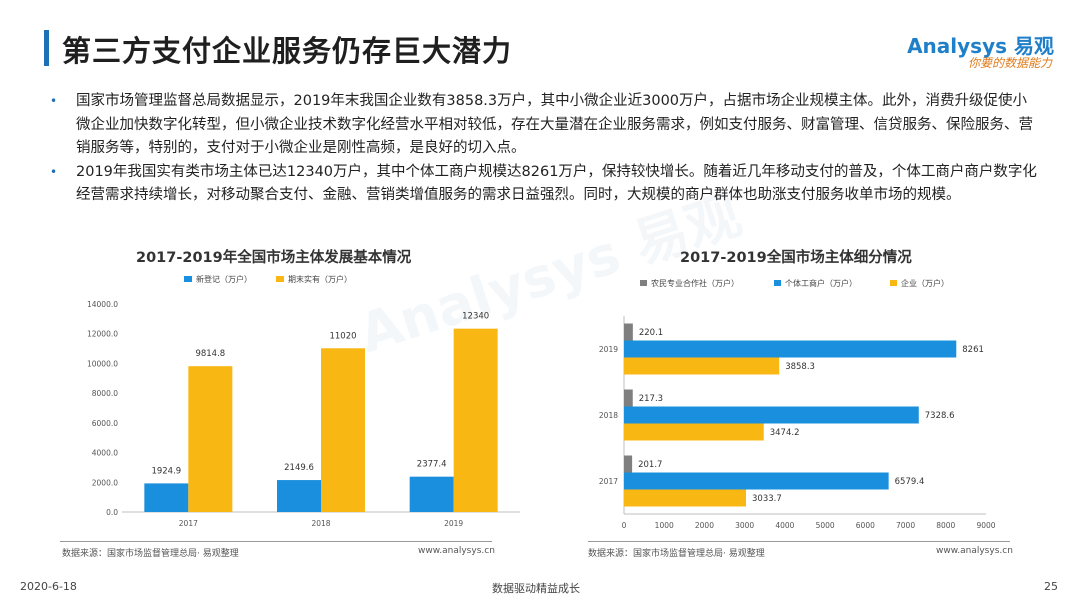 The width and height of the screenshot is (1080, 608). Describe the element at coordinates (105, 453) in the screenshot. I see `y-tick-label: 4000.0` at that location.